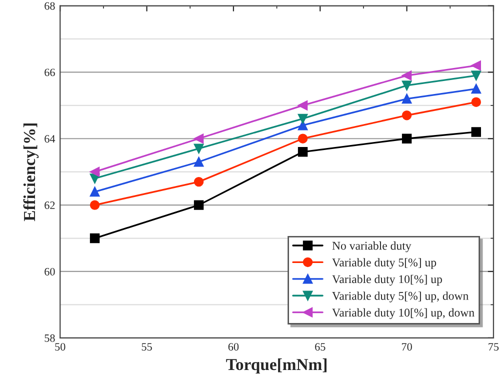  What do you see at coordinates (400, 297) in the screenshot?
I see `legend-label: Variable duty 5[%] up, down` at bounding box center [400, 297].